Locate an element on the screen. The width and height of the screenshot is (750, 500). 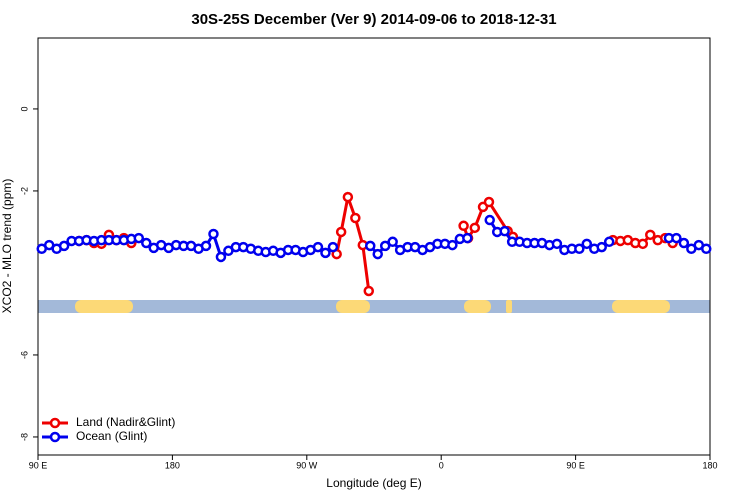
ocean-band is located at coordinates (374, 306).